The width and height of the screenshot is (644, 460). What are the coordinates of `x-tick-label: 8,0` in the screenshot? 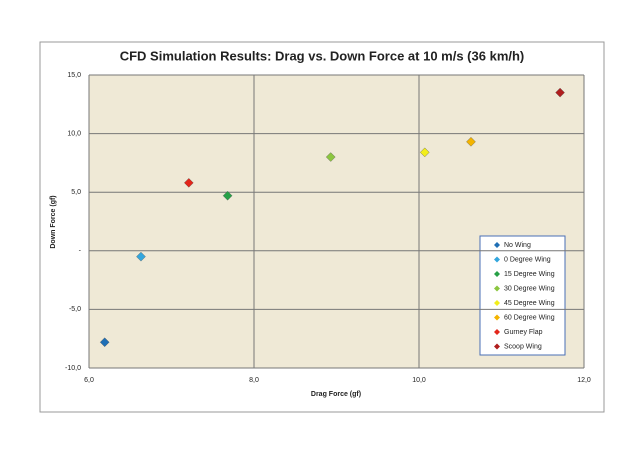 It's located at (254, 380).